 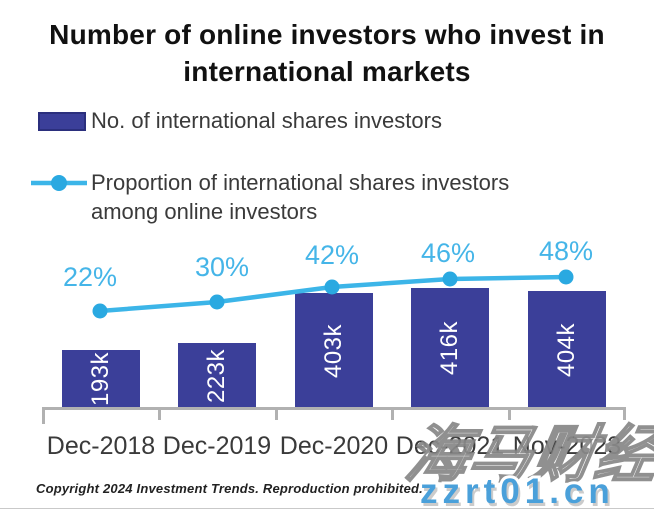 I want to click on bar-value-label: 404k, so click(x=566, y=349).